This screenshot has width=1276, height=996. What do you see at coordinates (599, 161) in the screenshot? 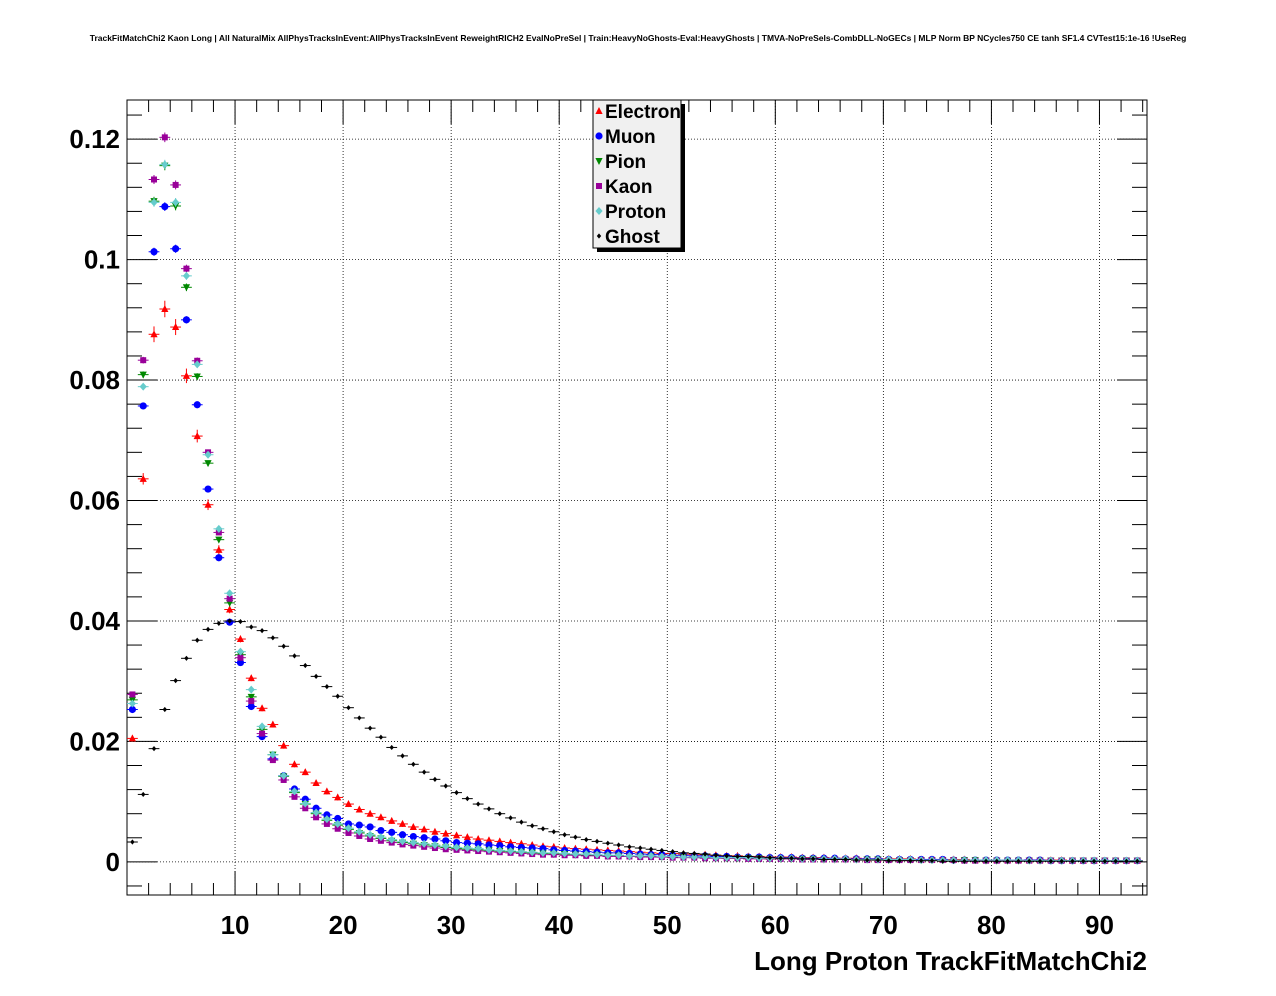
I see `legend-marker-pion` at bounding box center [599, 161].